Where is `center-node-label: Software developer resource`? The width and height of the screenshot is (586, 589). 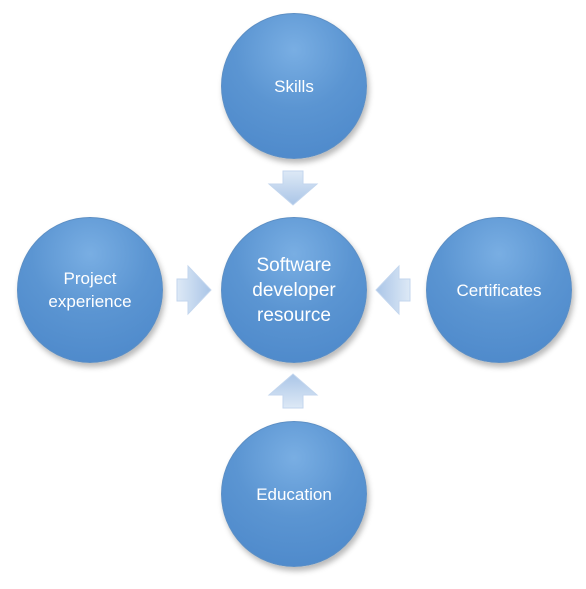
center-node-label: Software developer resource is located at coordinates (294, 290).